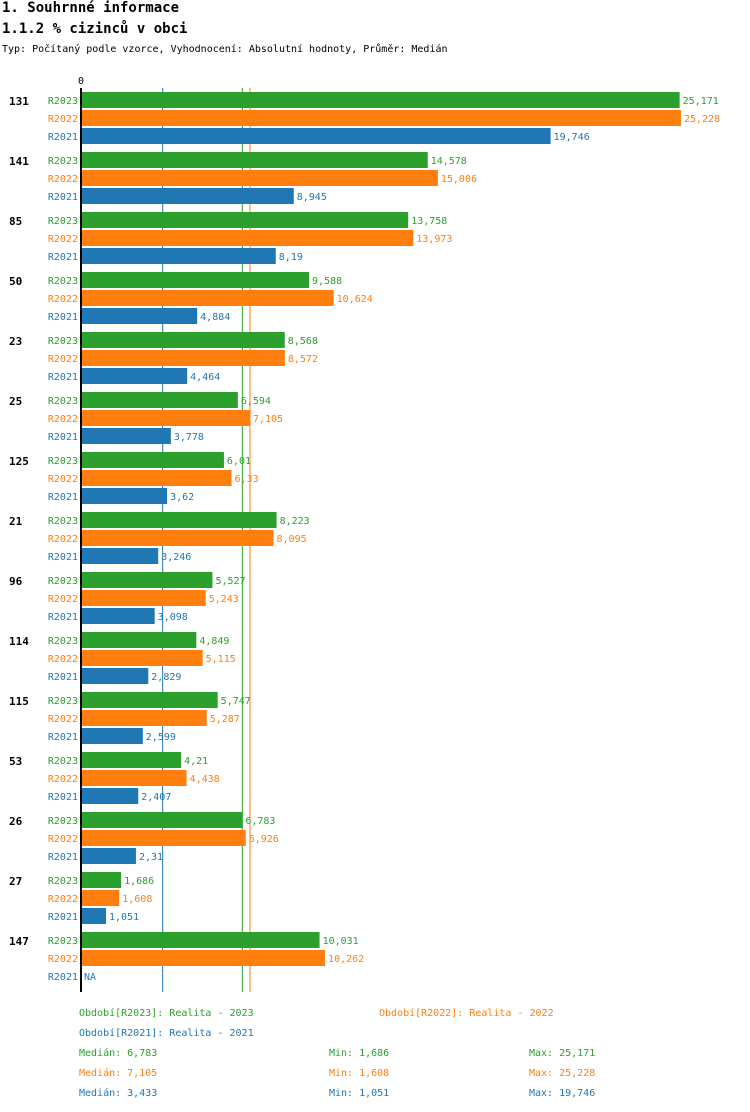 The image size is (750, 1112). Describe the element at coordinates (260, 821) in the screenshot. I see `value-label: 6,783` at that location.